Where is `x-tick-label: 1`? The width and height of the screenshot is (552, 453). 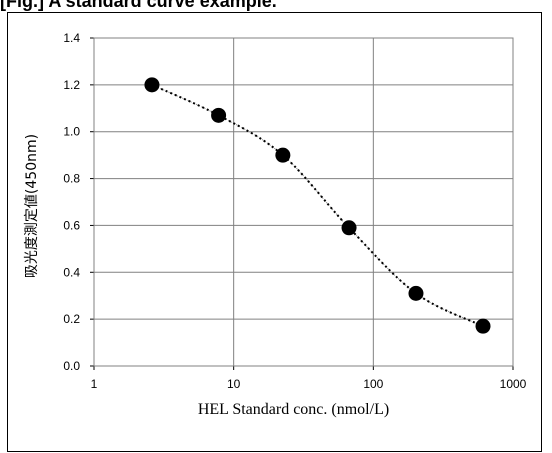 x-tick-label: 1 is located at coordinates (94, 384).